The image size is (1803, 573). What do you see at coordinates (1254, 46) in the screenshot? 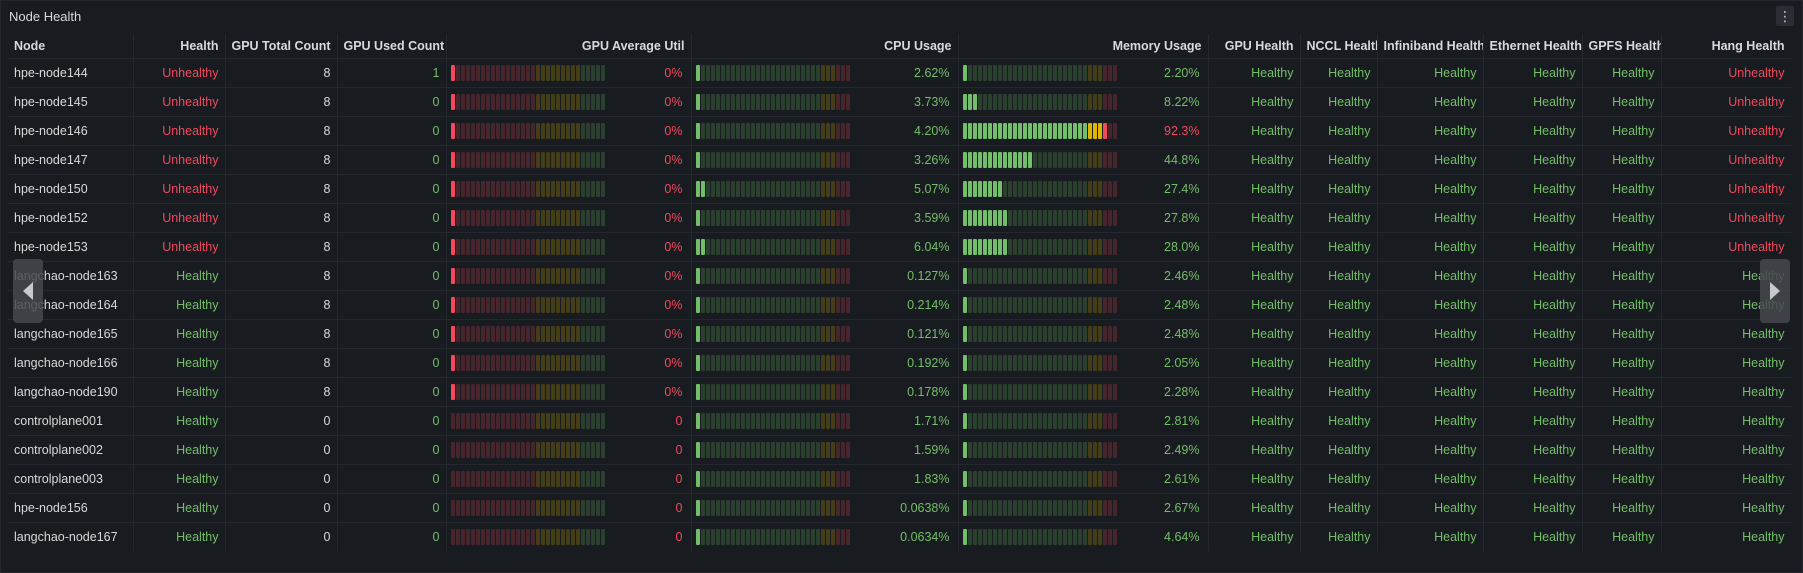
I see `col-header-gpu-health: GPU Health` at bounding box center [1254, 46].